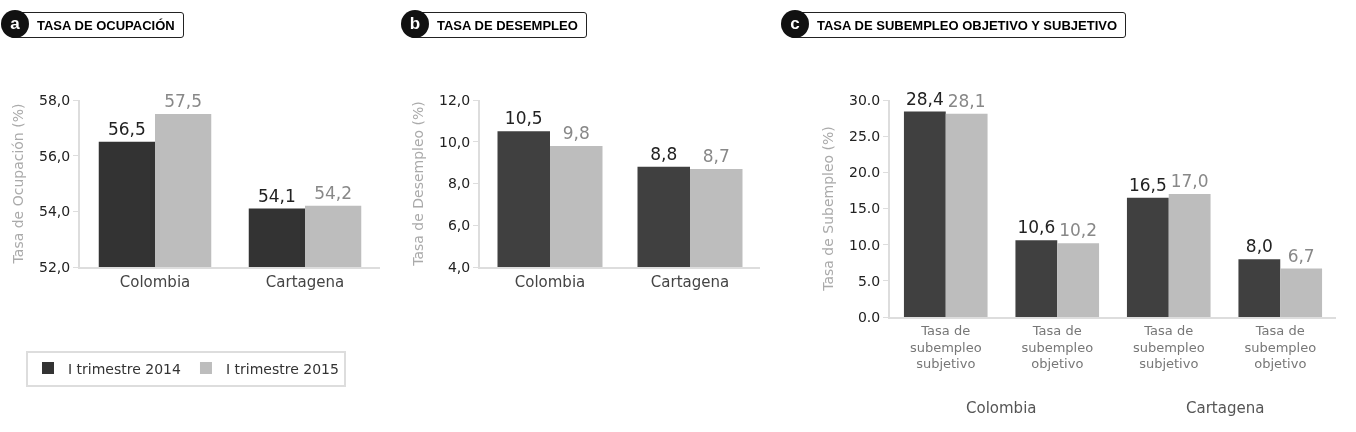 The width and height of the screenshot is (1356, 432). Describe the element at coordinates (459, 266) in the screenshot. I see `y-tick-label: 4,0` at that location.